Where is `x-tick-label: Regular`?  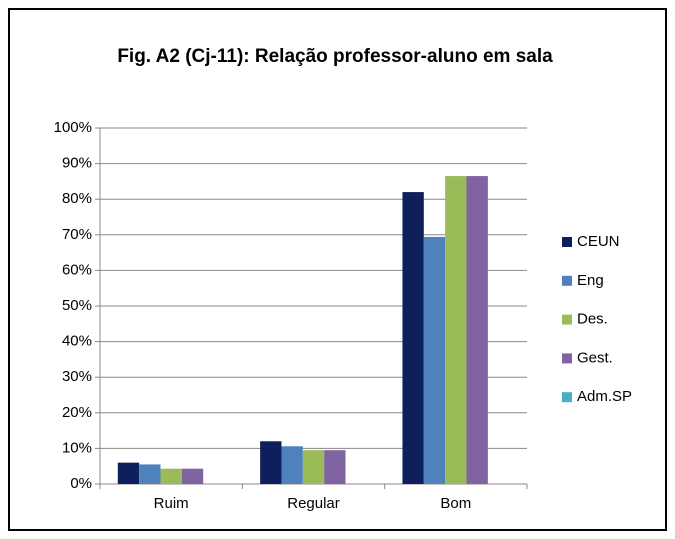
x-tick-label: Regular is located at coordinates (313, 503).